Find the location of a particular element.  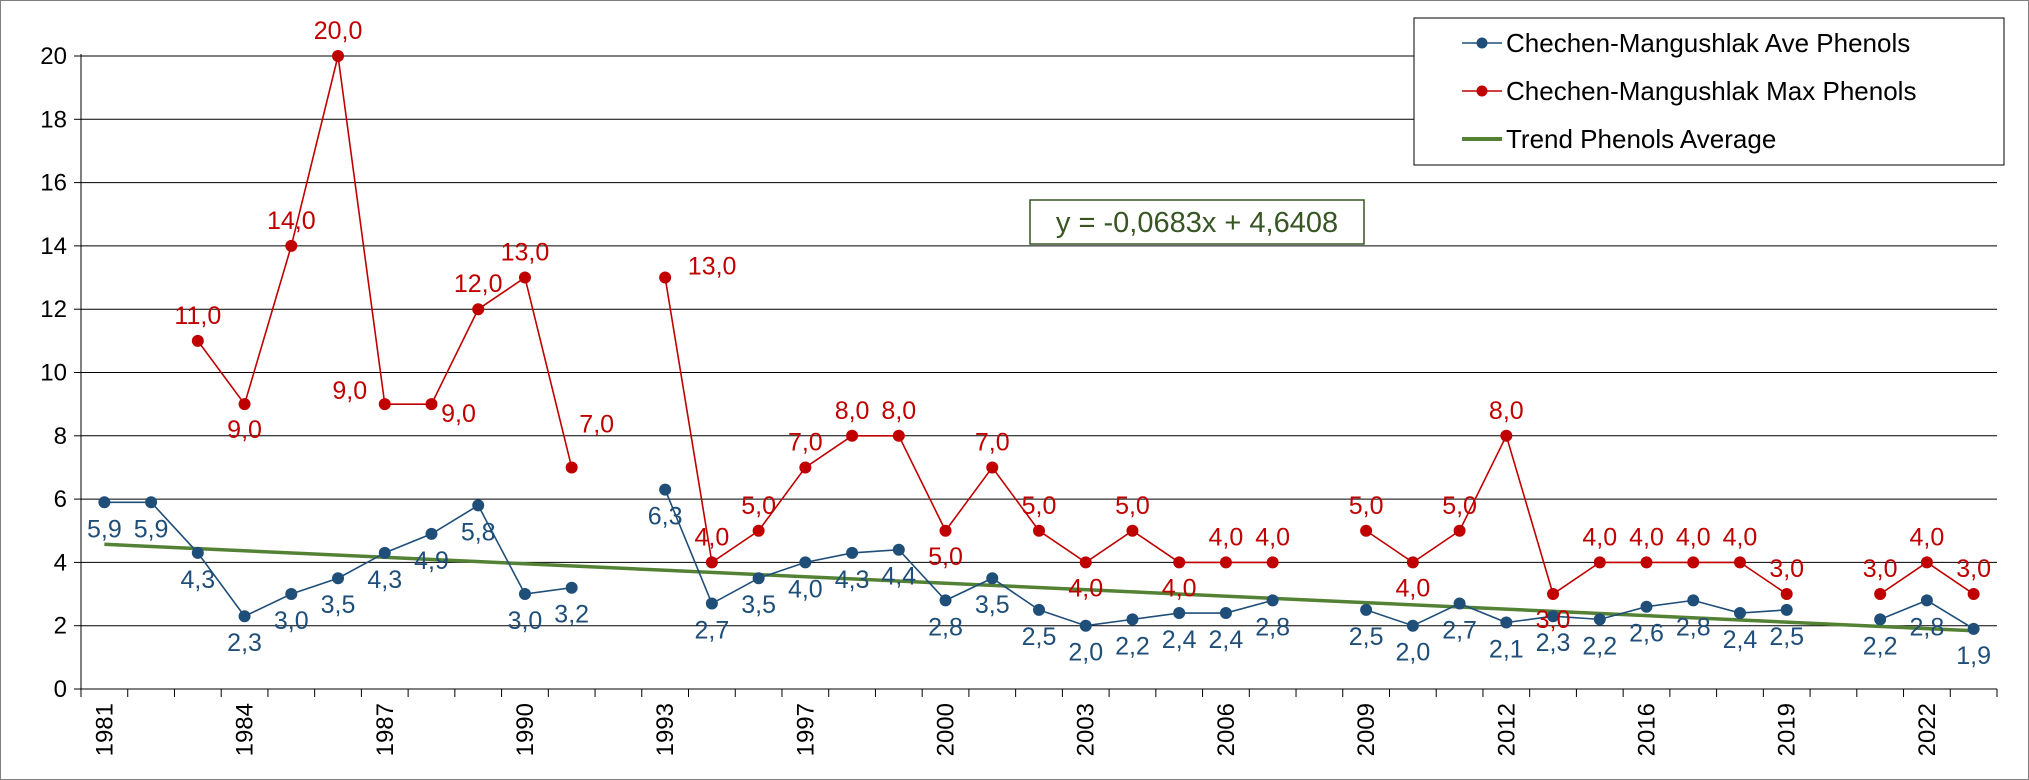

x-tick-label: 1981 is located at coordinates (104, 729).